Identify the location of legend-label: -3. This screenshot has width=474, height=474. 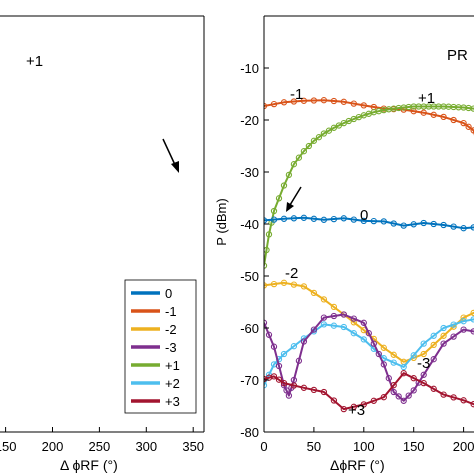
(171, 347).